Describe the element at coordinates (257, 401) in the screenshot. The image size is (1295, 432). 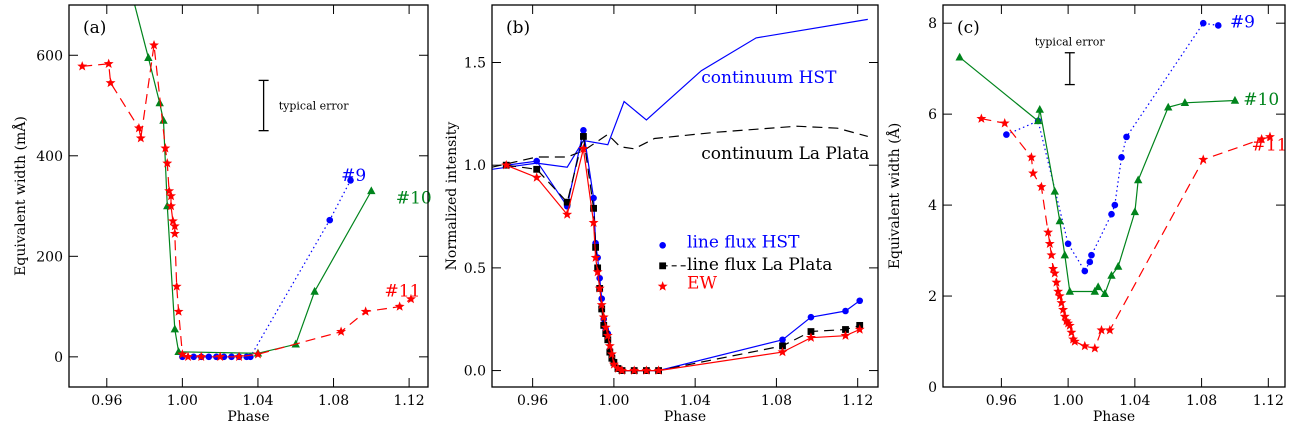
I see `x-tick-label: 1.04` at that location.